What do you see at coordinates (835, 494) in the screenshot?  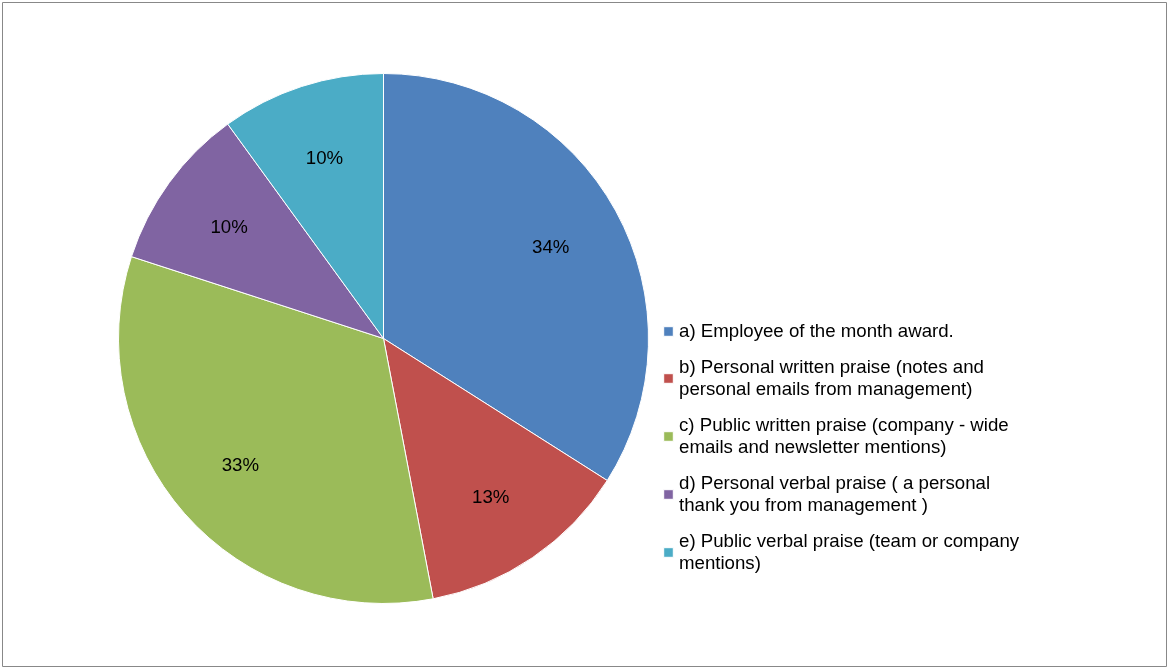 I see `legend-label: d) Personal verbal praise ( a personal thank you from management )` at bounding box center [835, 494].